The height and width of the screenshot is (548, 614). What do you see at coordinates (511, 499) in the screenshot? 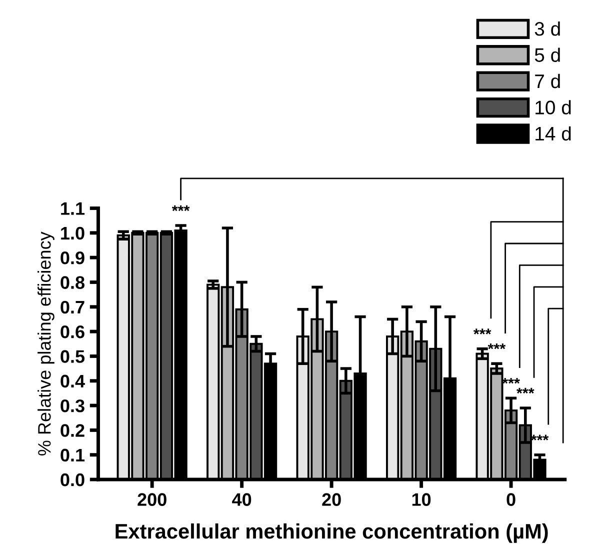
I see `x-tick-label: 0` at bounding box center [511, 499].